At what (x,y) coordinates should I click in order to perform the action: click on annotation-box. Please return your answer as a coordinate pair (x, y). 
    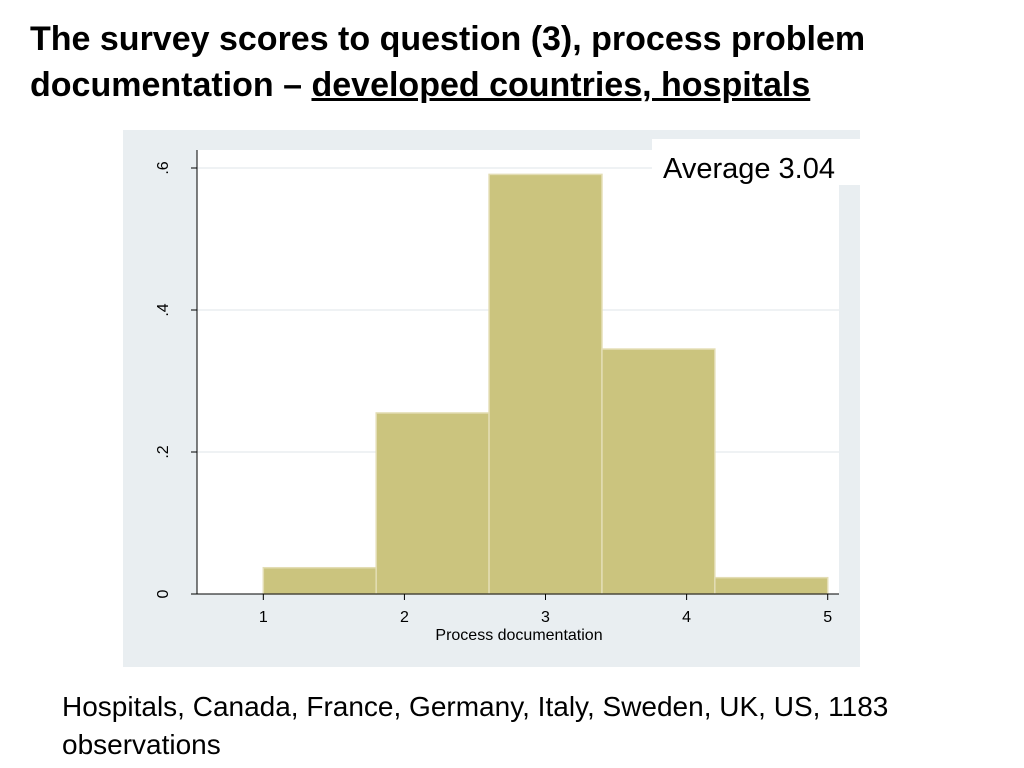
    Looking at the image, I should click on (758, 162).